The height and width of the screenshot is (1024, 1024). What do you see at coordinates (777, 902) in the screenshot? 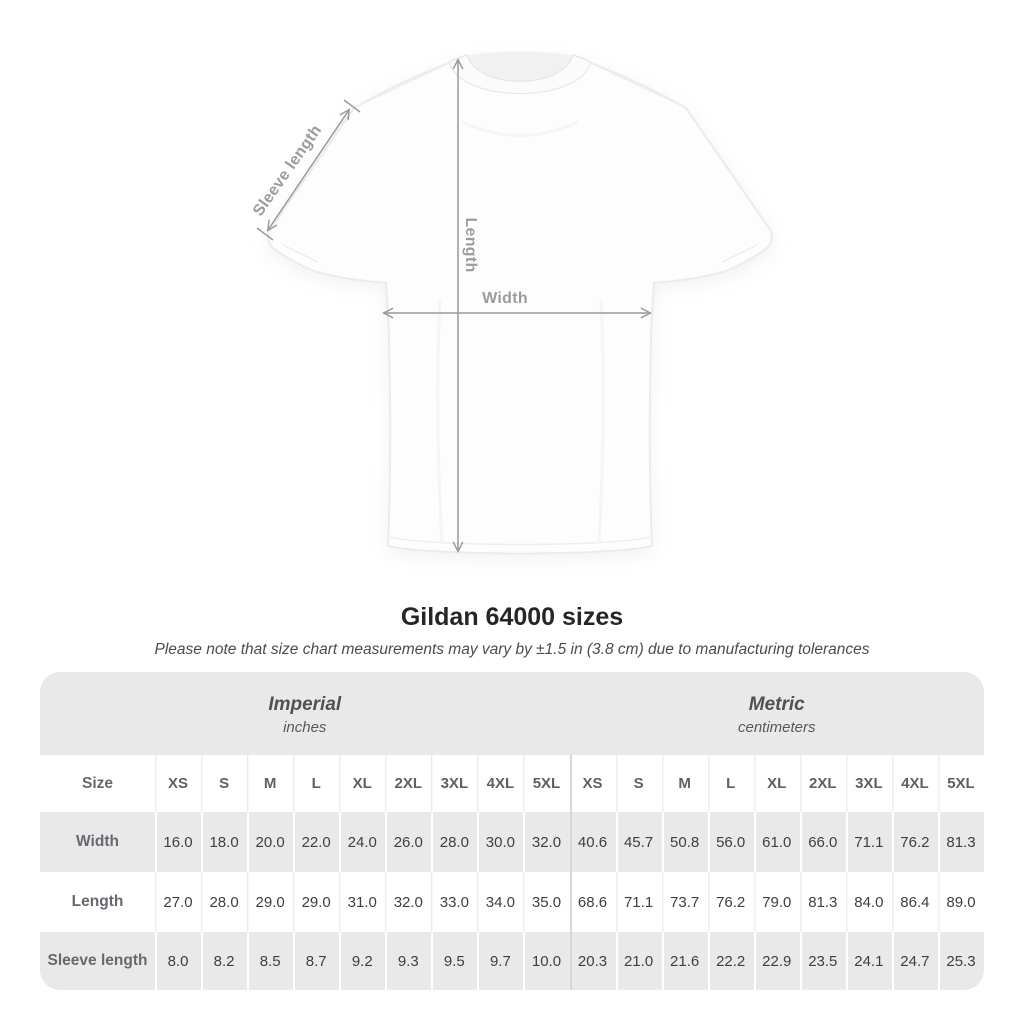
I see `value-length-met-xl: 79.0` at bounding box center [777, 902].